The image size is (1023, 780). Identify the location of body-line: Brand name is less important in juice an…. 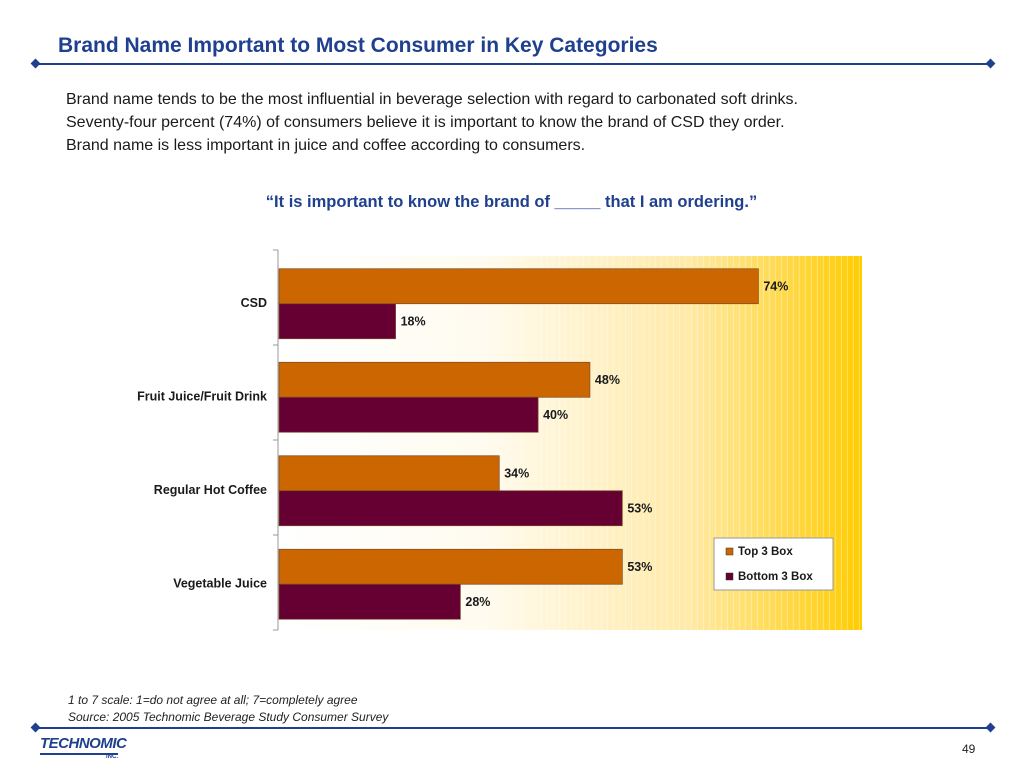
(326, 145).